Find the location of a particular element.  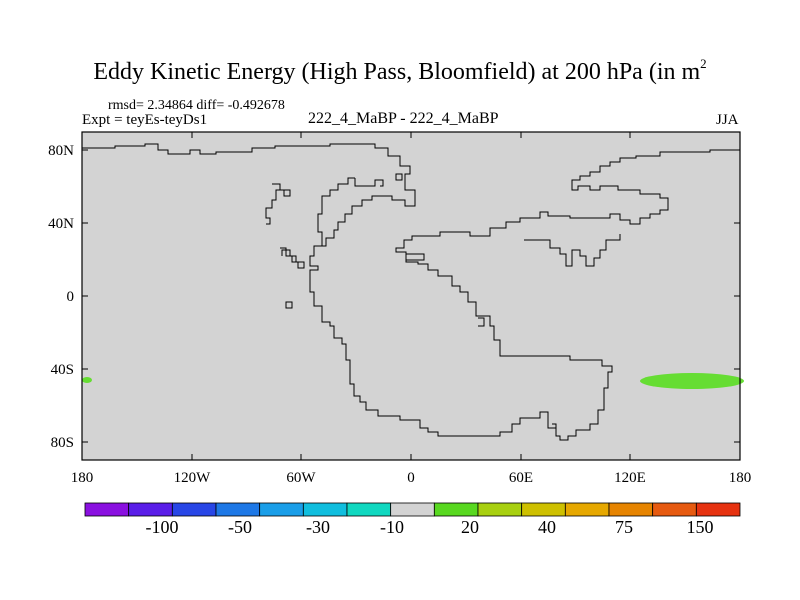

lat-label: 80S is located at coordinates (62, 443).